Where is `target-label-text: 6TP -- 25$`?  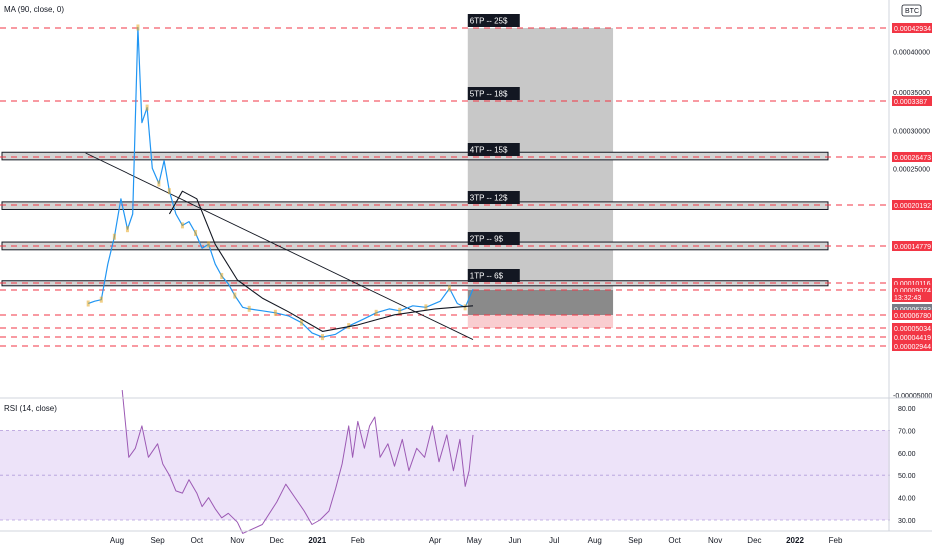
target-label-text: 6TP -- 25$ is located at coordinates (489, 21).